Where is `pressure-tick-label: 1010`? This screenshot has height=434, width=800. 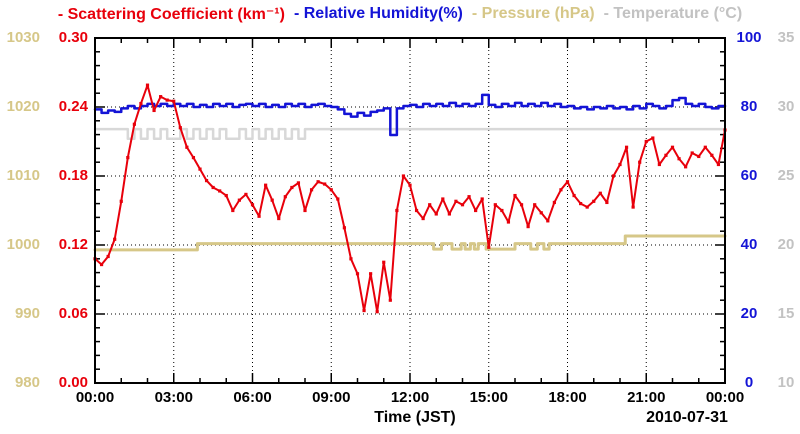
pressure-tick-label: 1010 is located at coordinates (23, 175).